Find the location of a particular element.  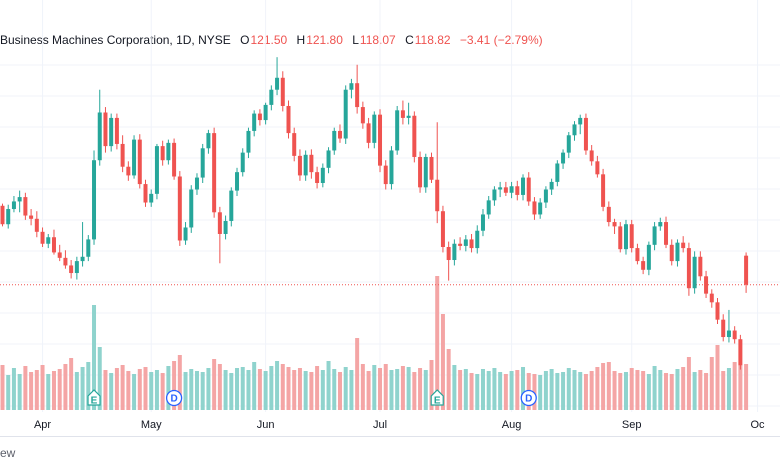

earnings-marker-label: E is located at coordinates (94, 401).